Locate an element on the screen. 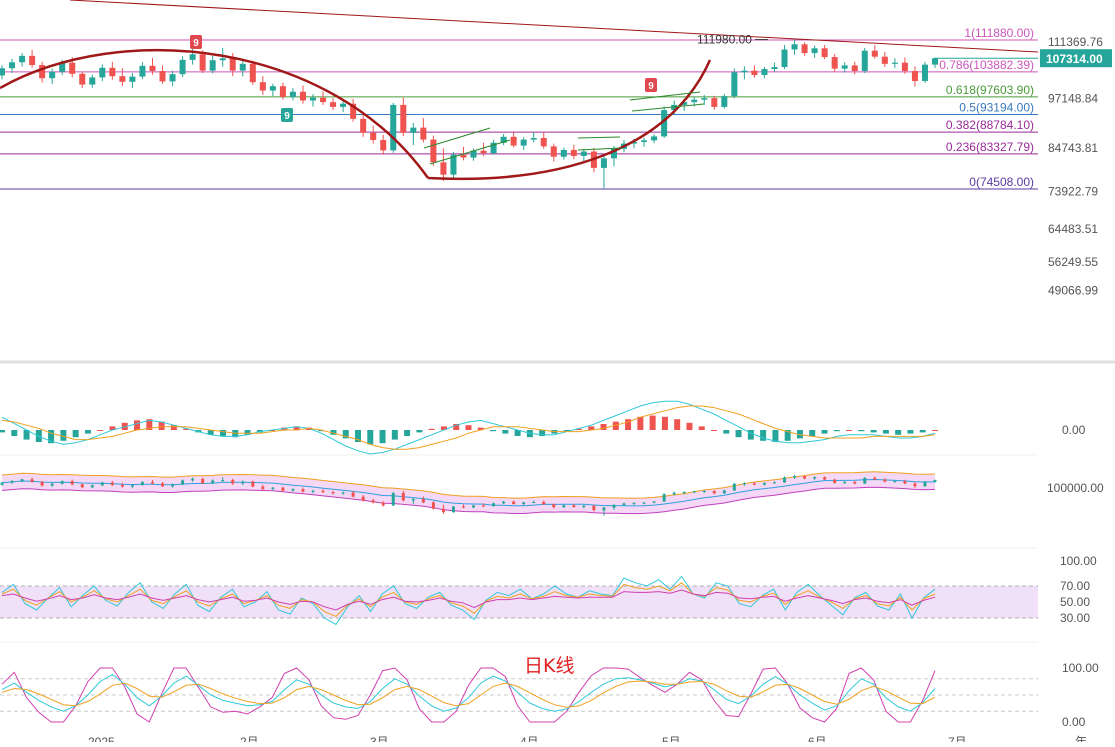  last-price-tag is located at coordinates (1076, 58).